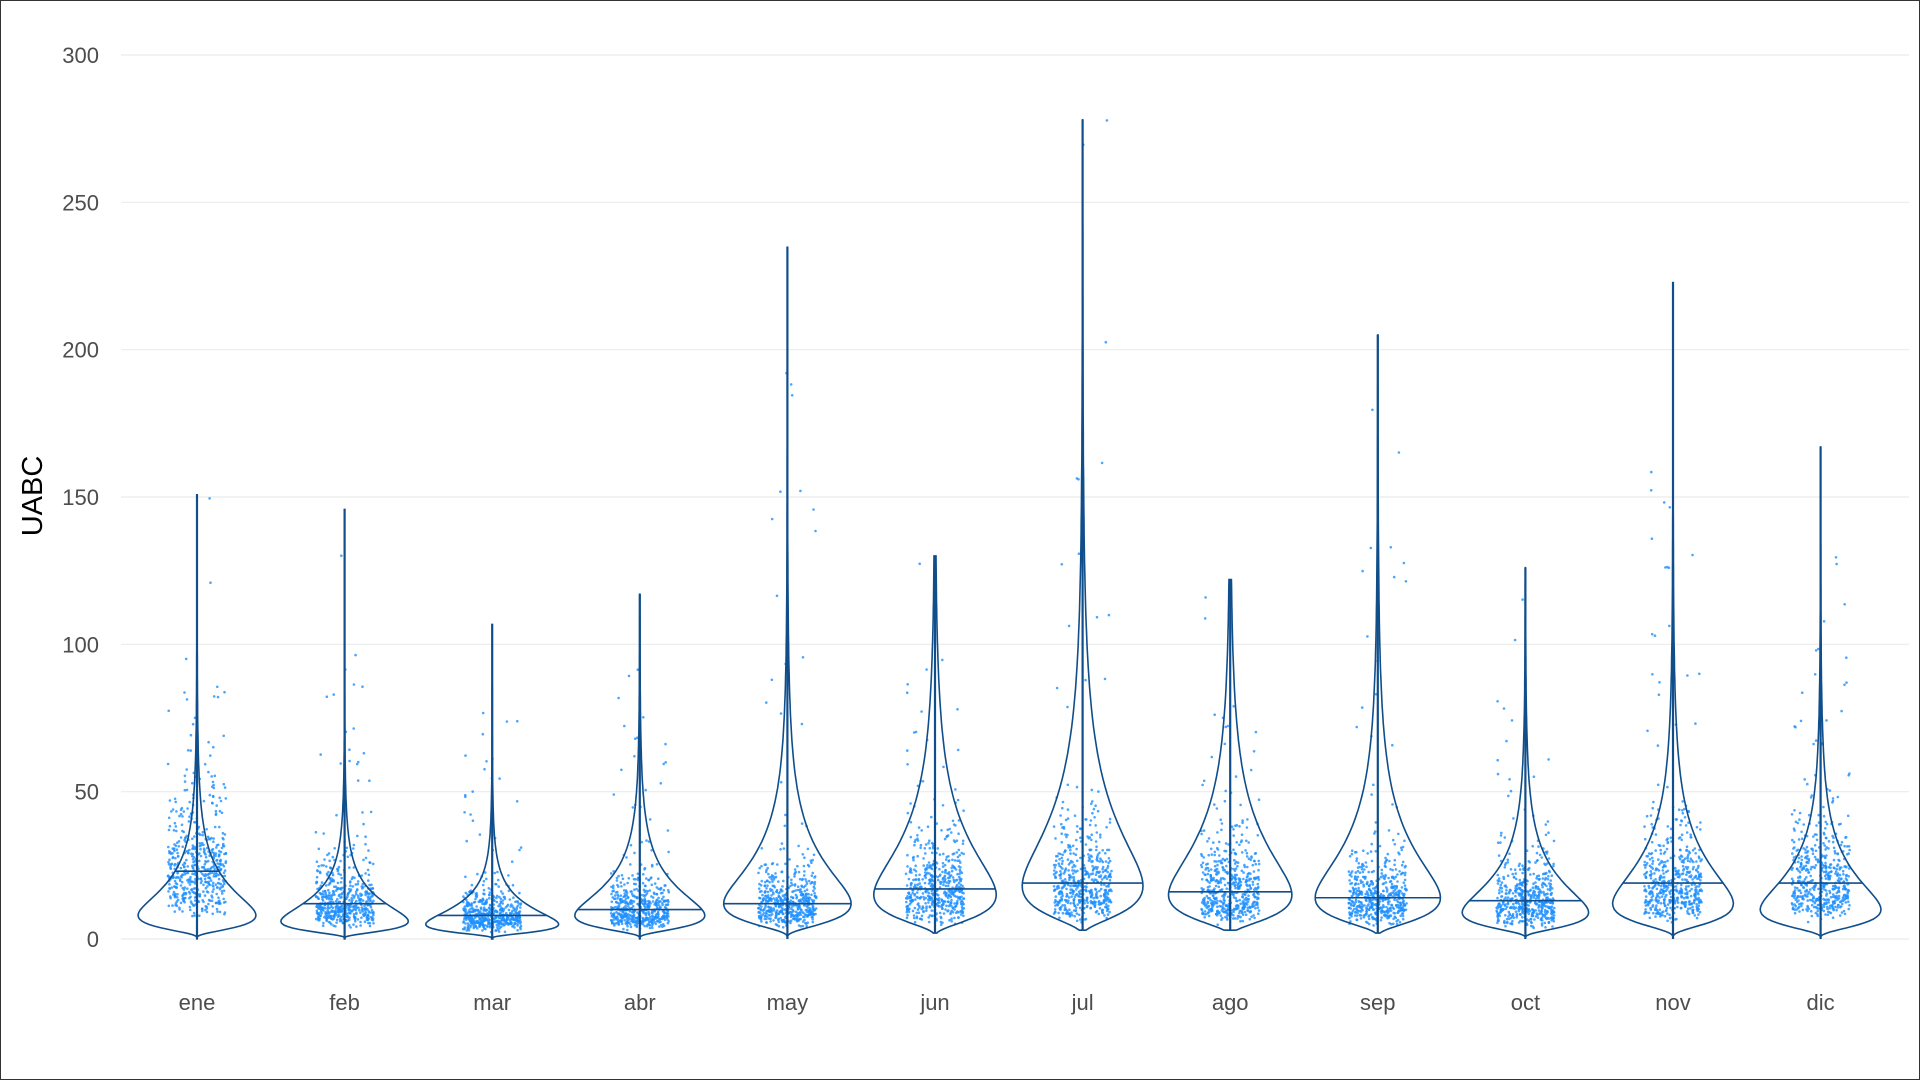  What do you see at coordinates (80, 350) in the screenshot?
I see `y-tick-label: 200` at bounding box center [80, 350].